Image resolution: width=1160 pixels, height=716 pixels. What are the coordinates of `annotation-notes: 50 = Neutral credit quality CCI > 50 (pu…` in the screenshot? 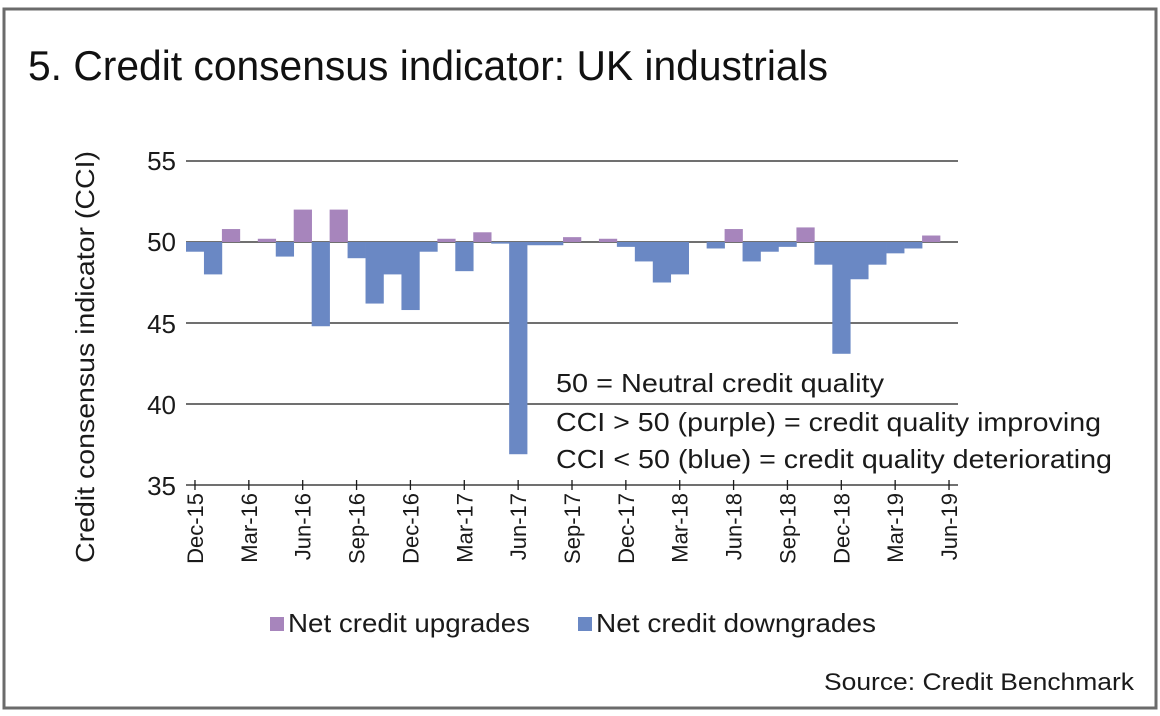 It's located at (833, 420).